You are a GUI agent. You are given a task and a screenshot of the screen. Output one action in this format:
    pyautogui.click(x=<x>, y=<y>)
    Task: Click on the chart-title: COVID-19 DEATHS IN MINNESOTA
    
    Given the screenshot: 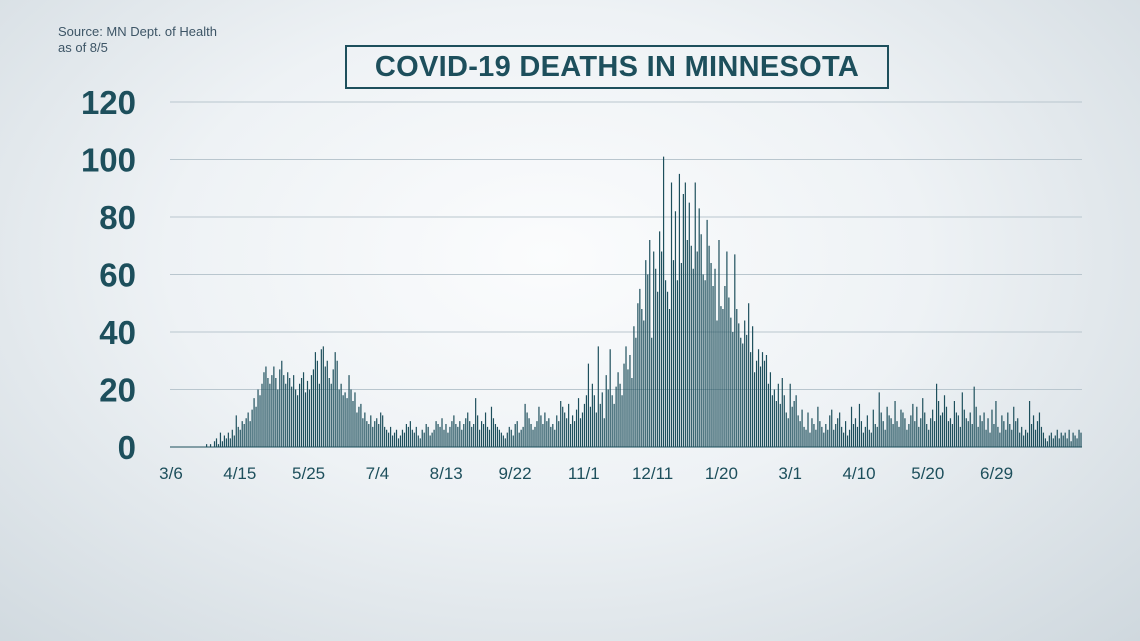 What is the action you would take?
    pyautogui.click(x=617, y=66)
    